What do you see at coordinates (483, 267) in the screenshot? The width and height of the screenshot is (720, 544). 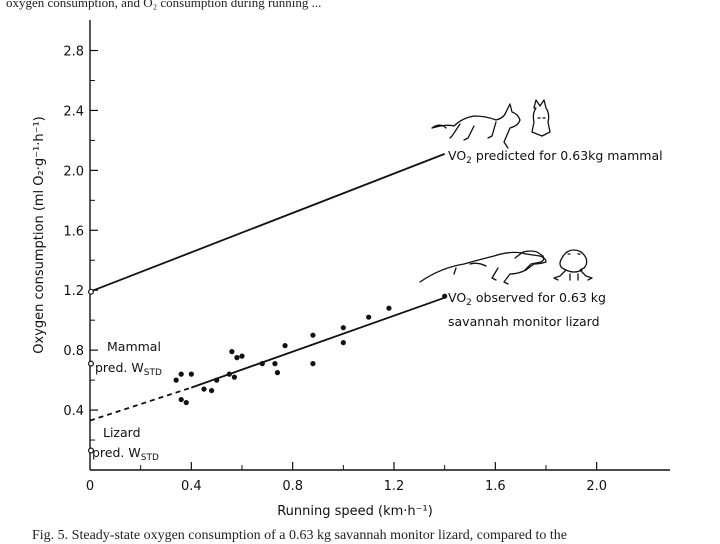 I see `monitor-lizard-icon` at bounding box center [483, 267].